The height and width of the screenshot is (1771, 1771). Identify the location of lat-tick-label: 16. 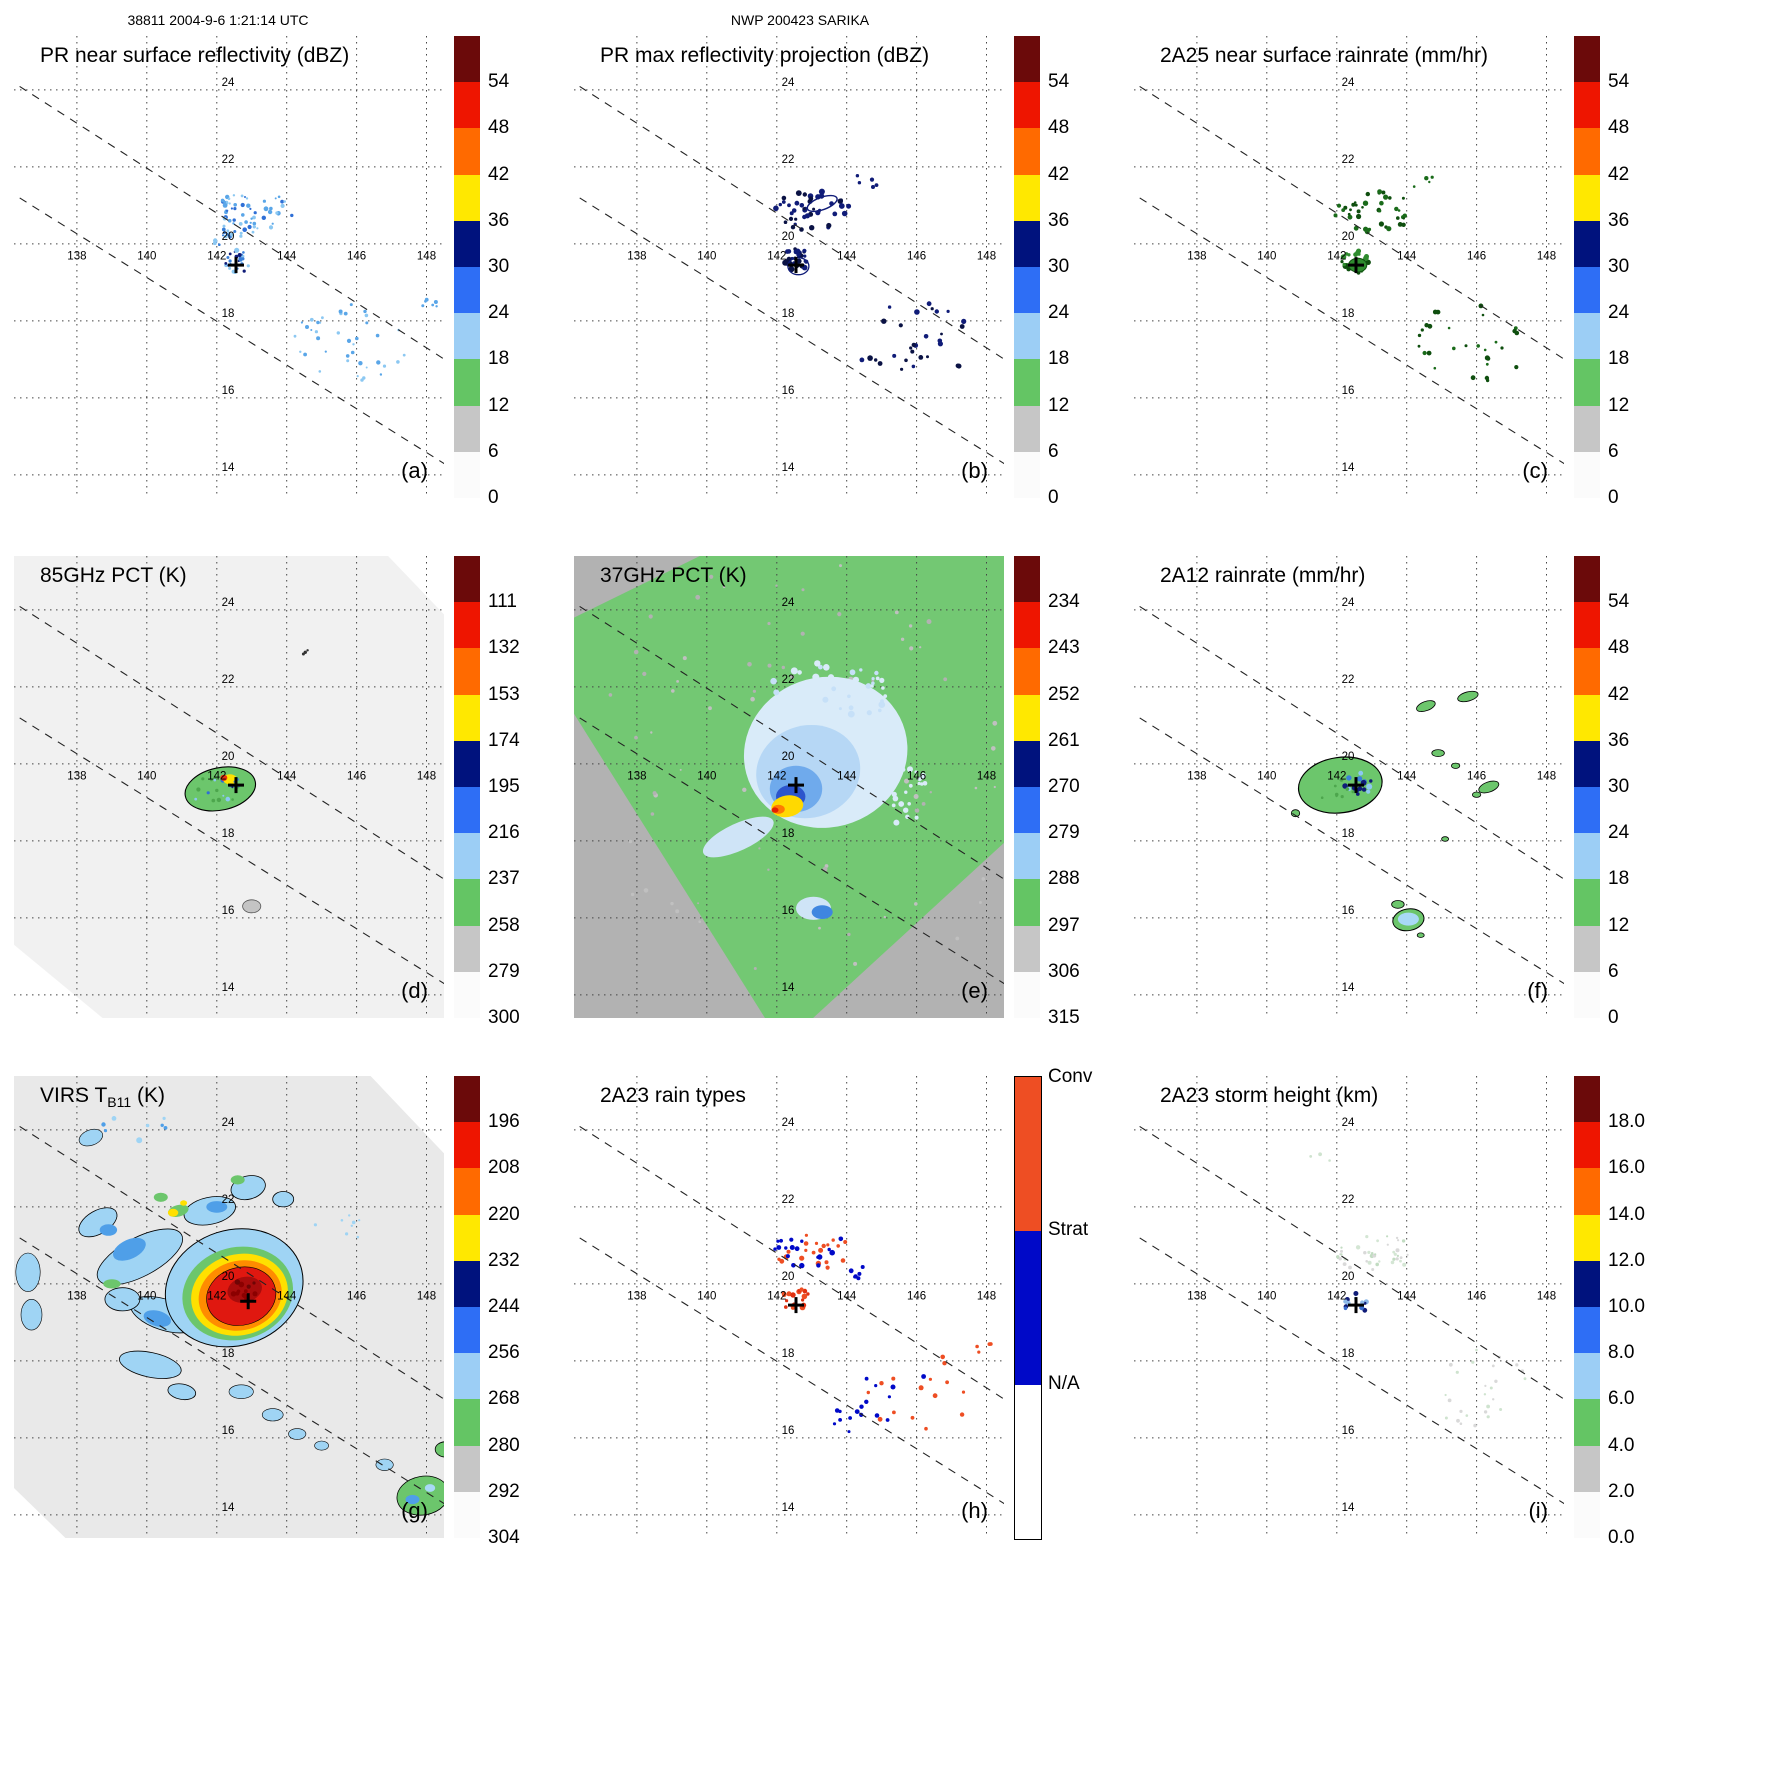
(1348, 391).